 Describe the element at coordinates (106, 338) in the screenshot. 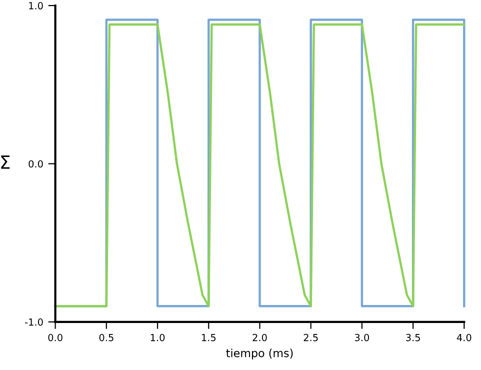

I see `x-tick-label: 0.5` at that location.